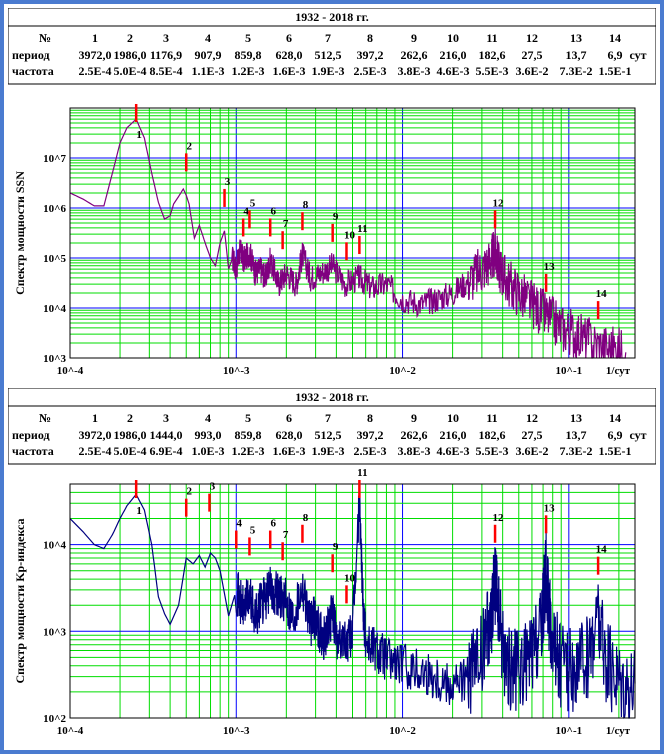 The image size is (664, 754). What do you see at coordinates (491, 418) in the screenshot?
I see `table-number: 11` at bounding box center [491, 418].